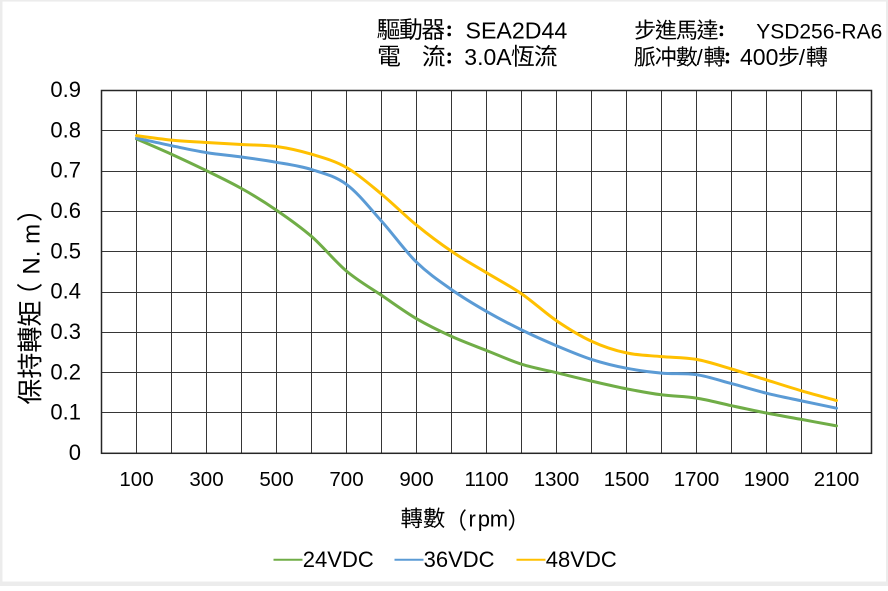  Describe the element at coordinates (65, 371) in the screenshot. I see `svg-text: 0.2` at that location.